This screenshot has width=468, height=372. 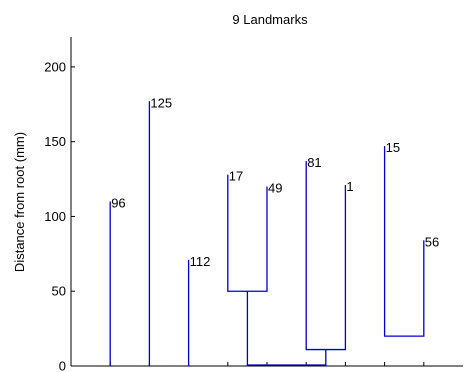 What do you see at coordinates (161, 102) in the screenshot?
I see `leaf-label: 125` at bounding box center [161, 102].